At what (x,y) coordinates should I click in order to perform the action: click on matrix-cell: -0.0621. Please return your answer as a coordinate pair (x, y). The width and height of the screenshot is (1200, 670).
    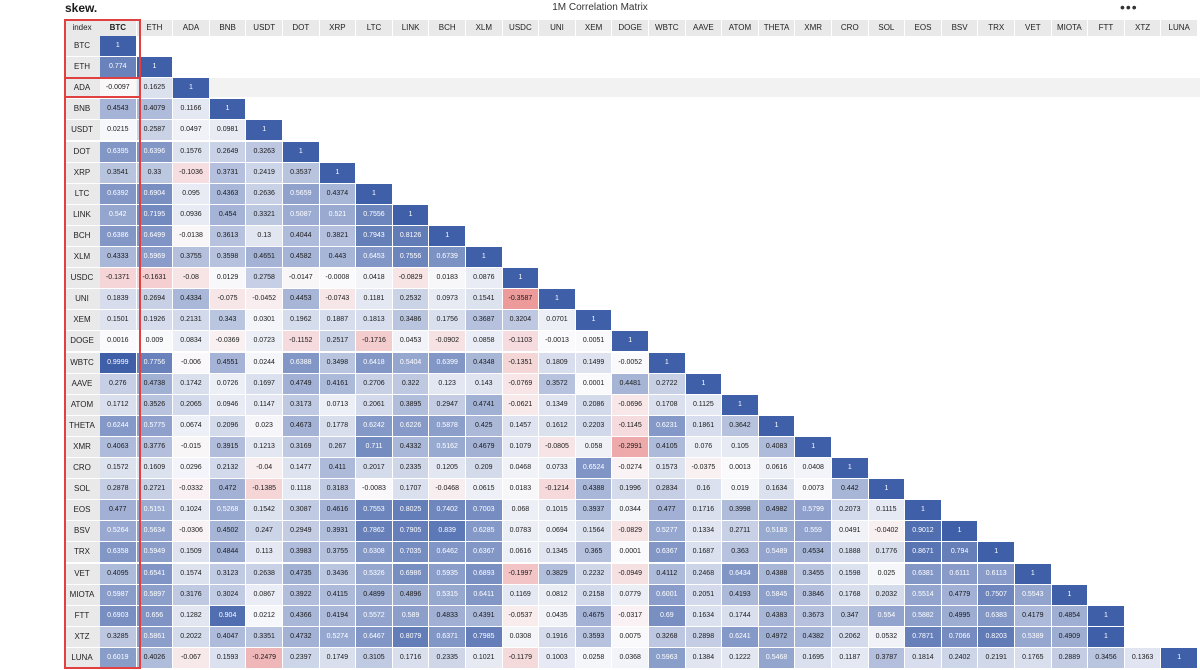
    Looking at the image, I should click on (520, 404).